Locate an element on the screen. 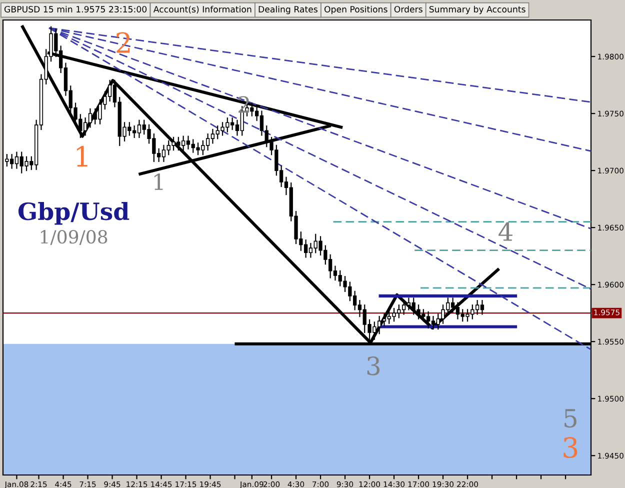 The width and height of the screenshot is (625, 488). annotation: Gbp/Usd is located at coordinates (74, 213).